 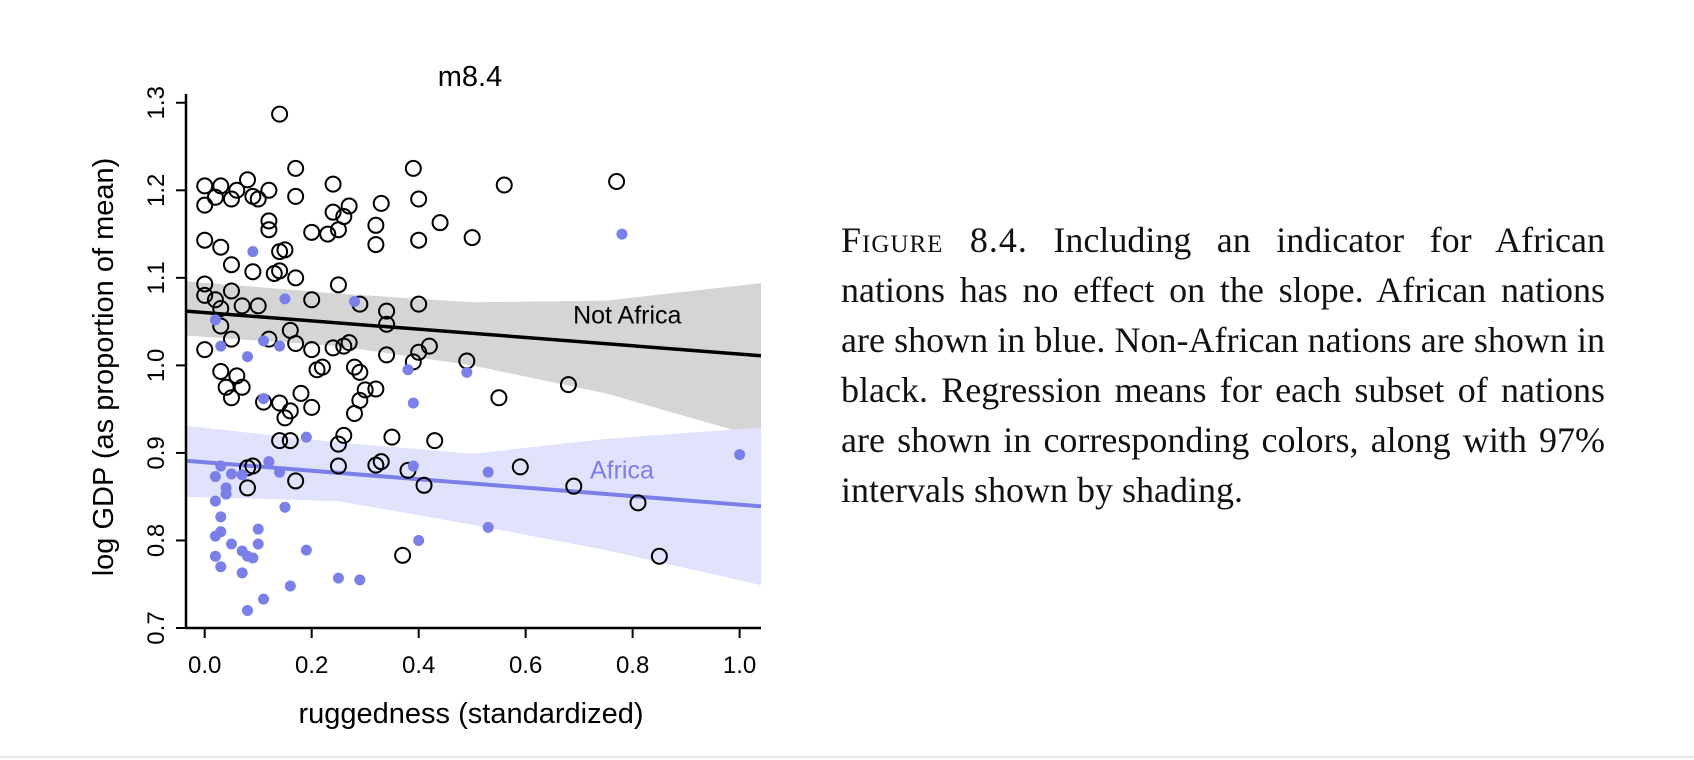 What do you see at coordinates (104, 367) in the screenshot?
I see `y-axis-label: log GDP (as proportion of mean)` at bounding box center [104, 367].